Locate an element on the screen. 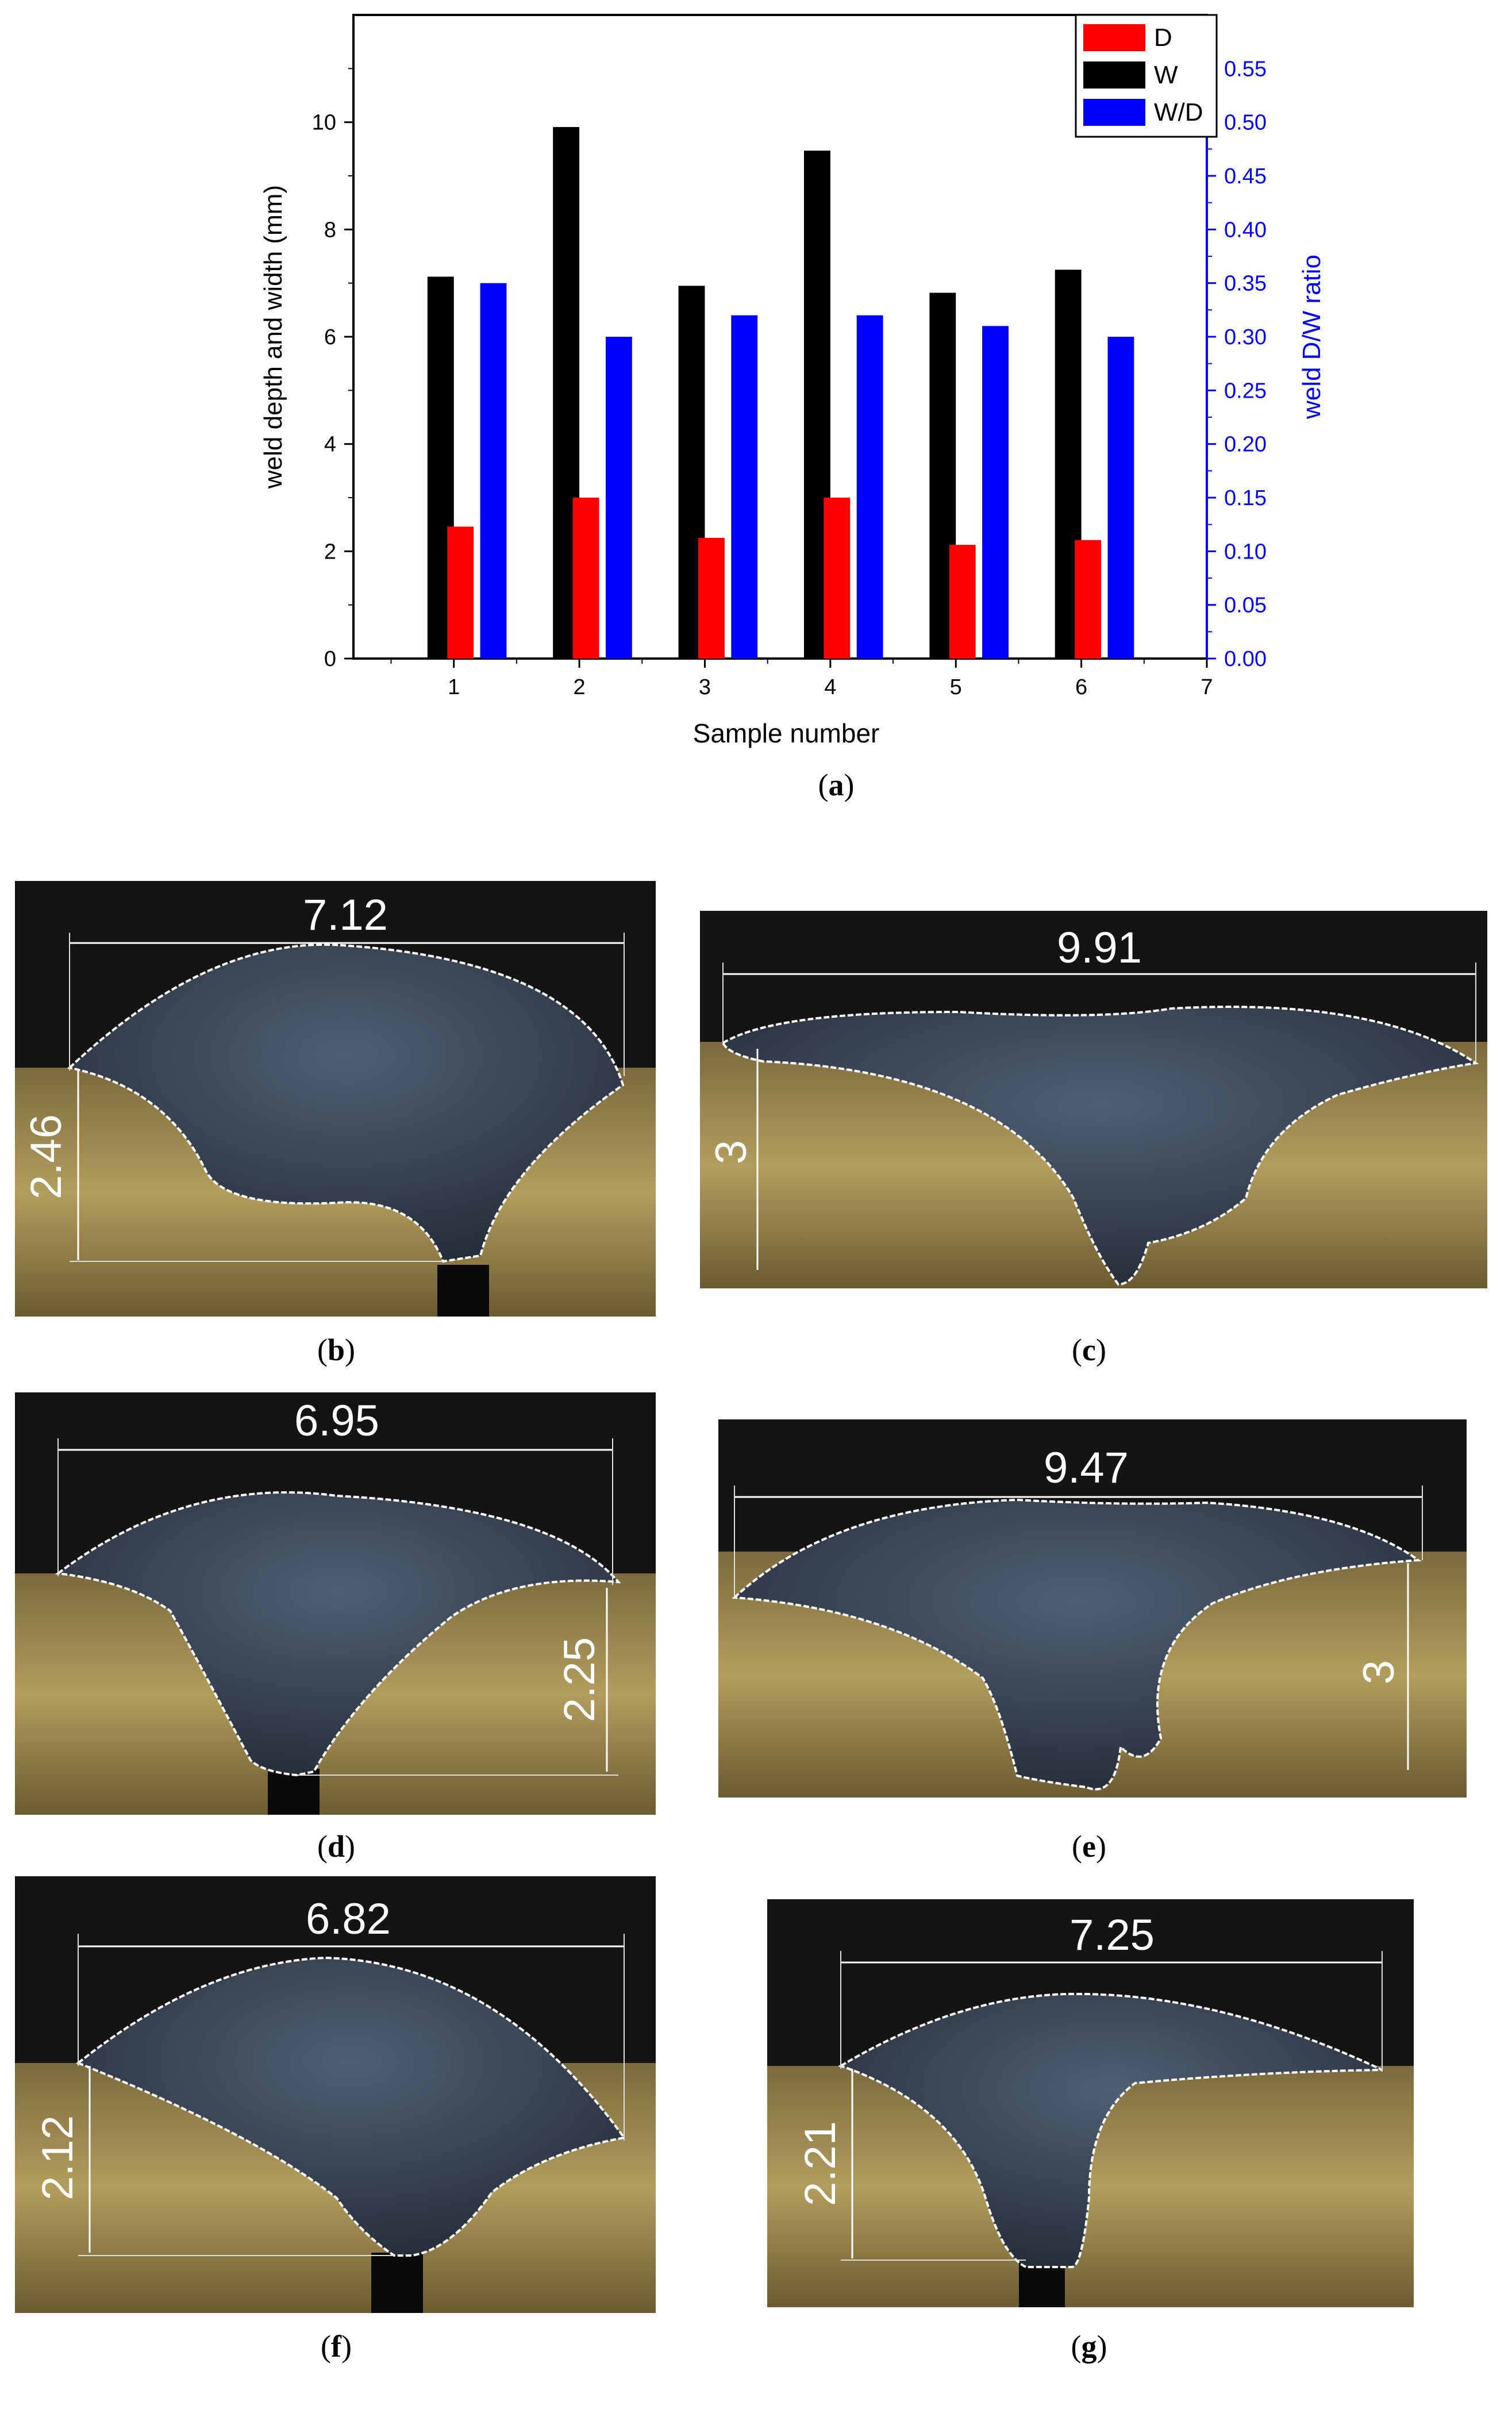  legend-label-wd: W/D is located at coordinates (1179, 112).